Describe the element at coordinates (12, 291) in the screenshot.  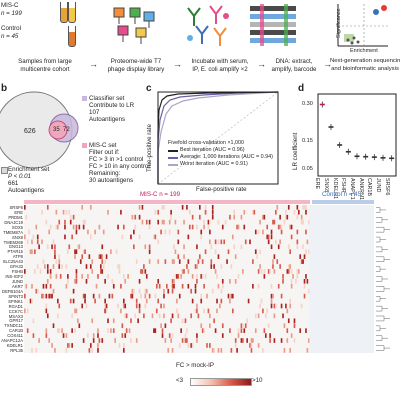
I see `gene-label: DEFB104A` at that location.